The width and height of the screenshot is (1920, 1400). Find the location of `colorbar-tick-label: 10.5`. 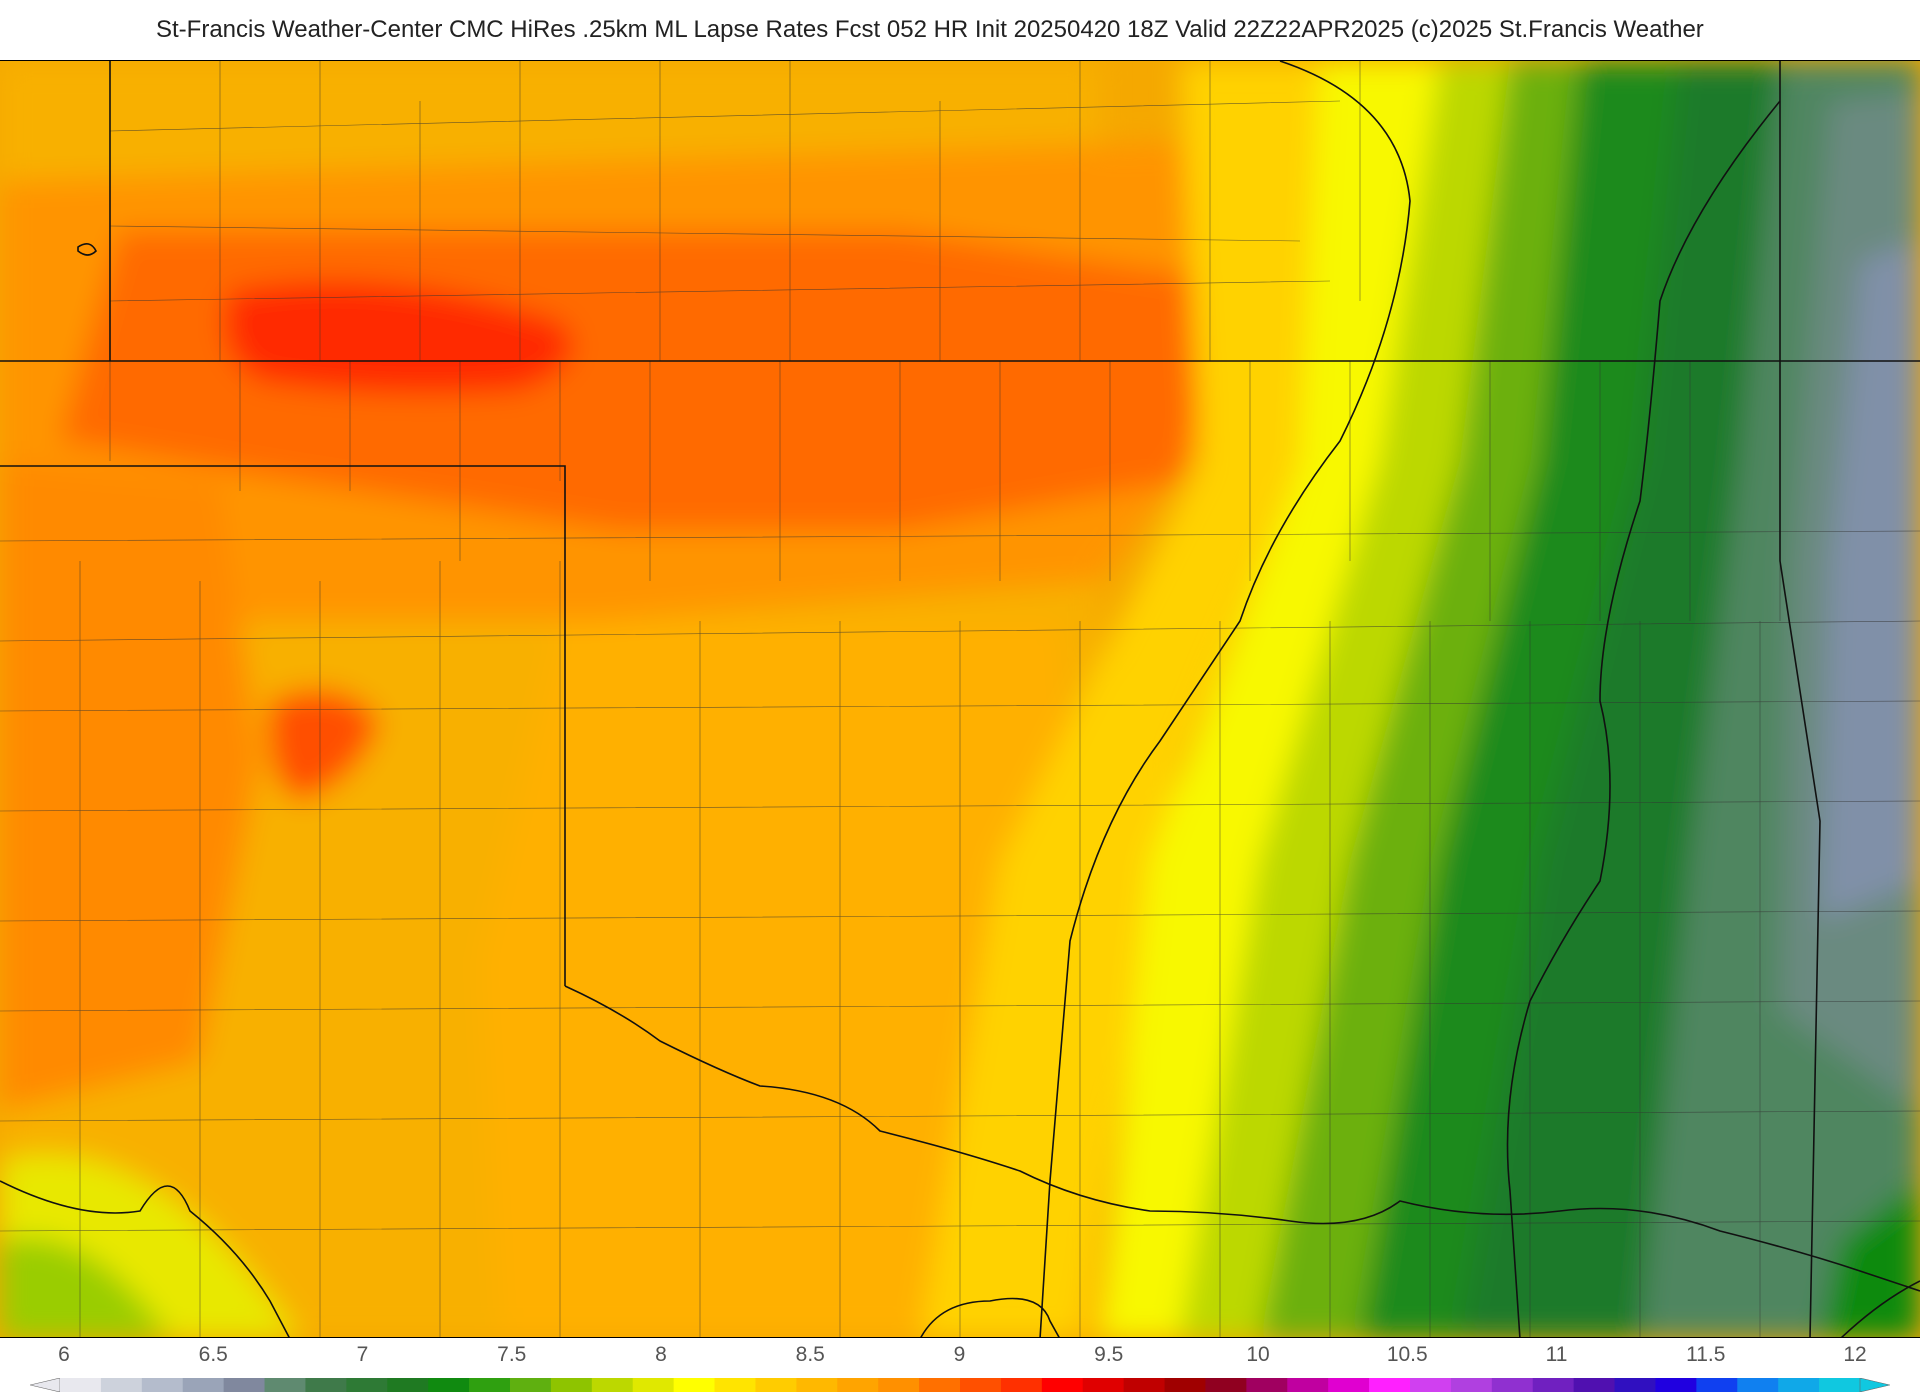

colorbar-tick-label: 10.5 is located at coordinates (1407, 1354).